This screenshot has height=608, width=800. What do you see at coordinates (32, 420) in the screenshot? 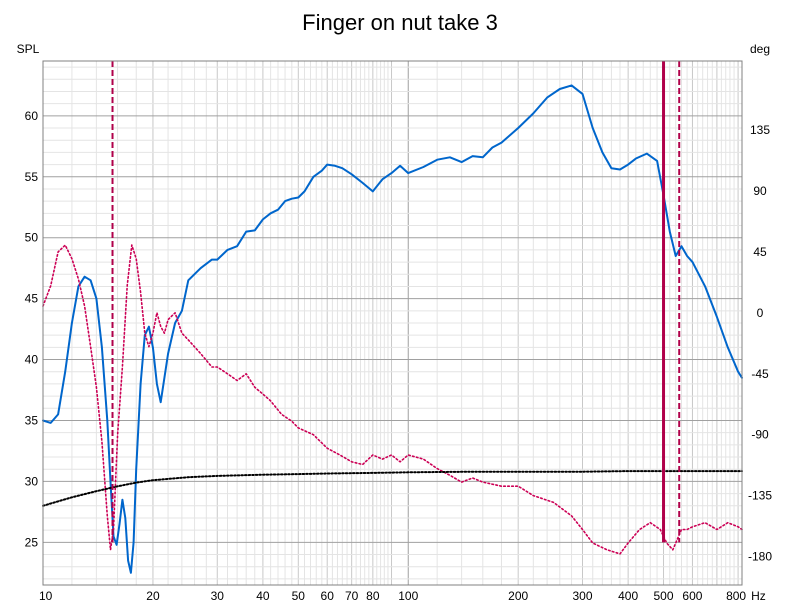
I see `left-tick-label: 35` at bounding box center [32, 420].